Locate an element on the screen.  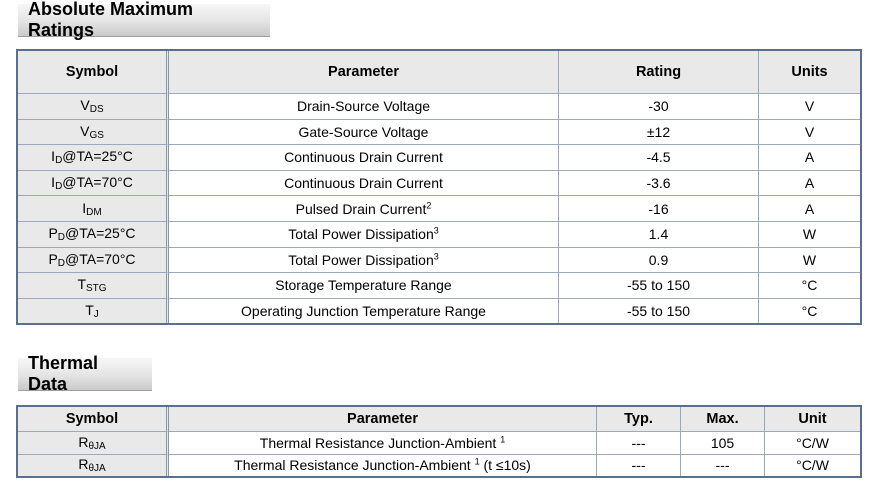
symbol-subscript: DS is located at coordinates (96, 110).